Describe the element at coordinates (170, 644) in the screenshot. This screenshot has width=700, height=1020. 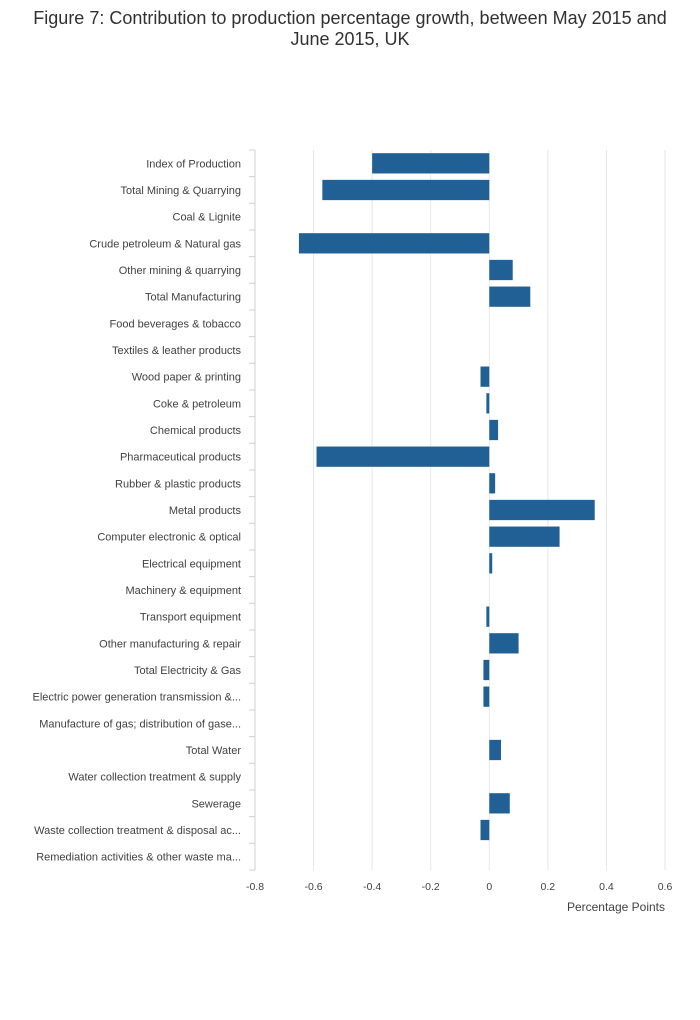
I see `category-label: Other manufacturing & repair` at that location.